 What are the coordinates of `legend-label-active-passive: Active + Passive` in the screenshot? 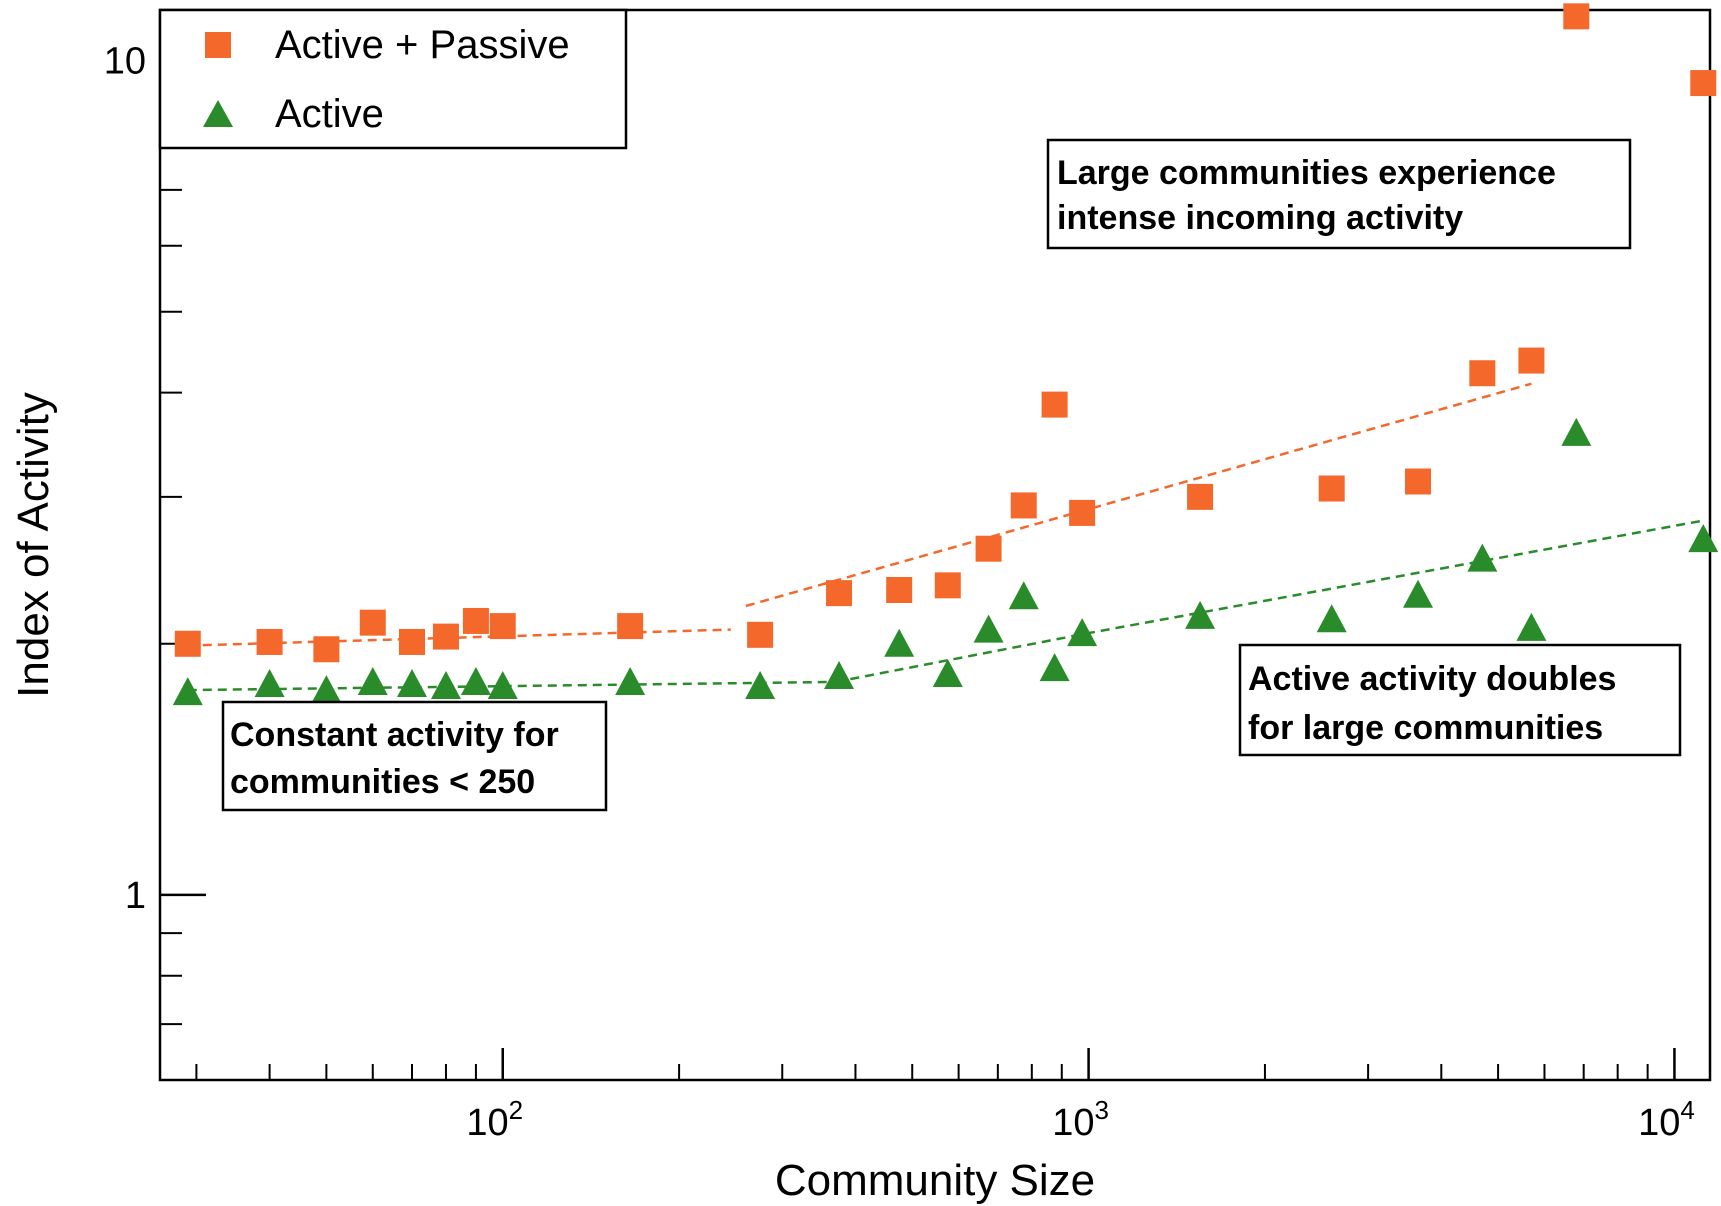 It's located at (422, 45).